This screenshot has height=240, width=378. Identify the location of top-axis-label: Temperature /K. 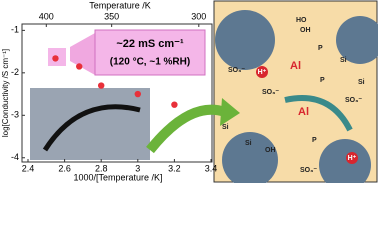
(120, 5).